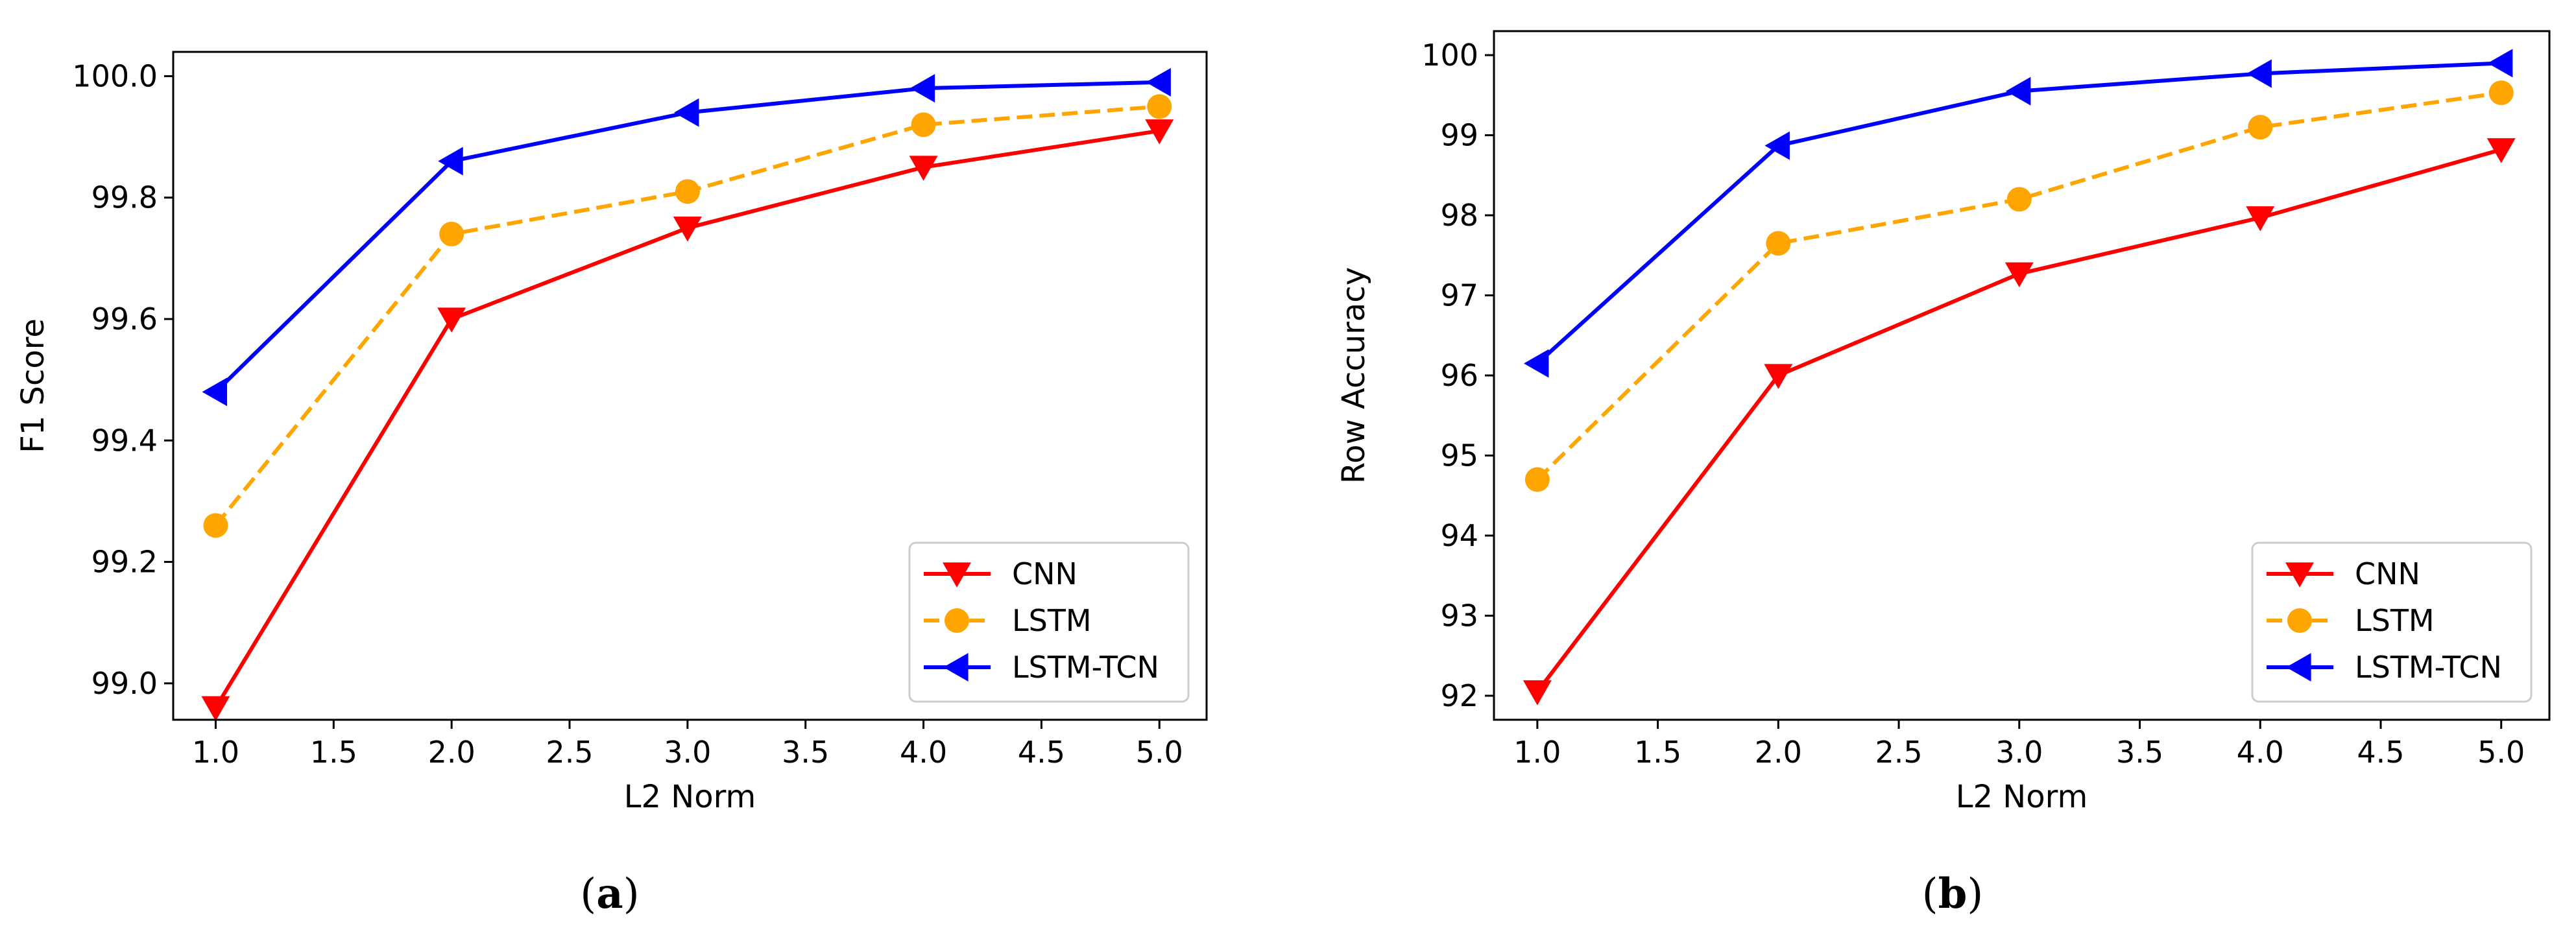 The width and height of the screenshot is (2576, 937). What do you see at coordinates (124, 320) in the screenshot?
I see `y-tick-label: 99.6` at bounding box center [124, 320].